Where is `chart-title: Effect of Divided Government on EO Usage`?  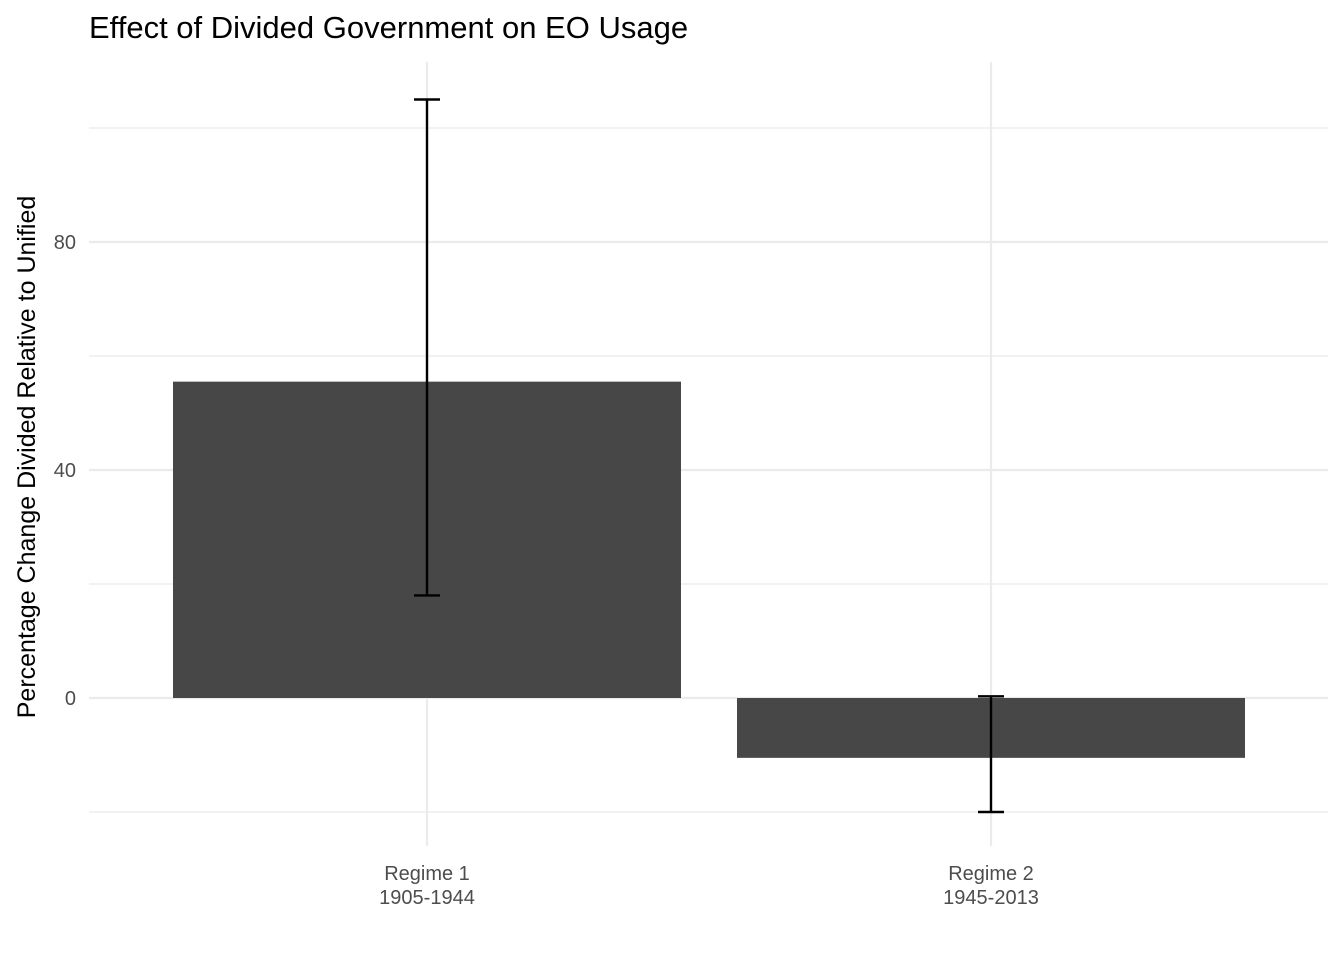
chart-title: Effect of Divided Government on EO Usage is located at coordinates (388, 27).